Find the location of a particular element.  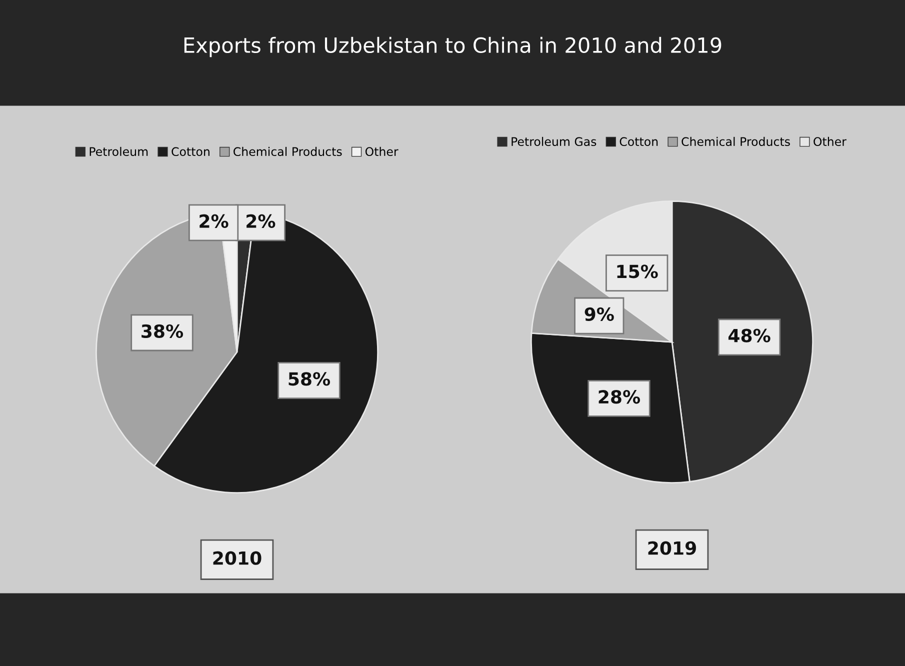

data-label: 15% is located at coordinates (637, 271).